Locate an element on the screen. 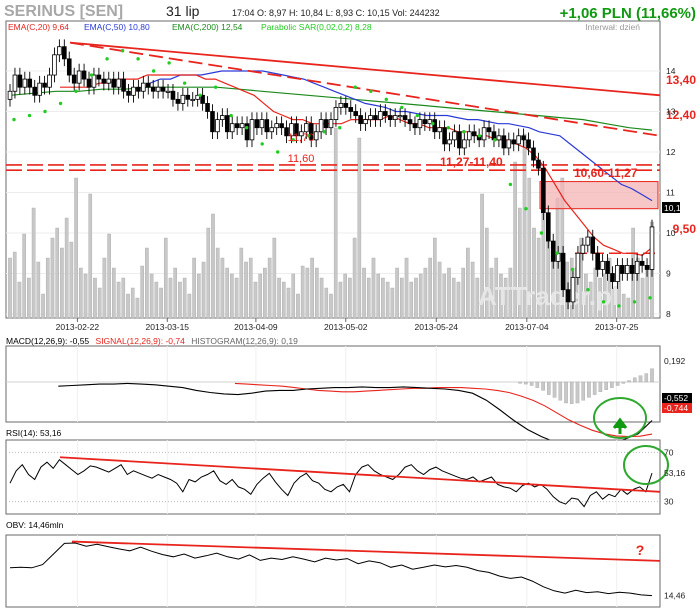  obv-legend: OBV: 14,46mln is located at coordinates (35, 525).